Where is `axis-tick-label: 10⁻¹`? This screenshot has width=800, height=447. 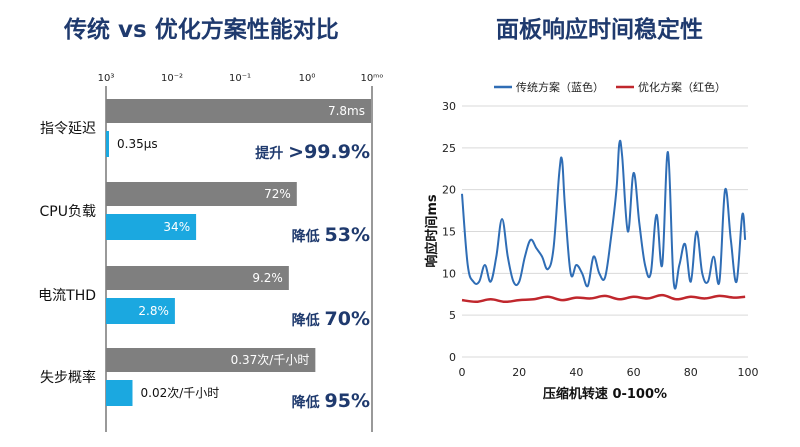
axis-tick-label: 10⁻¹ is located at coordinates (240, 78).